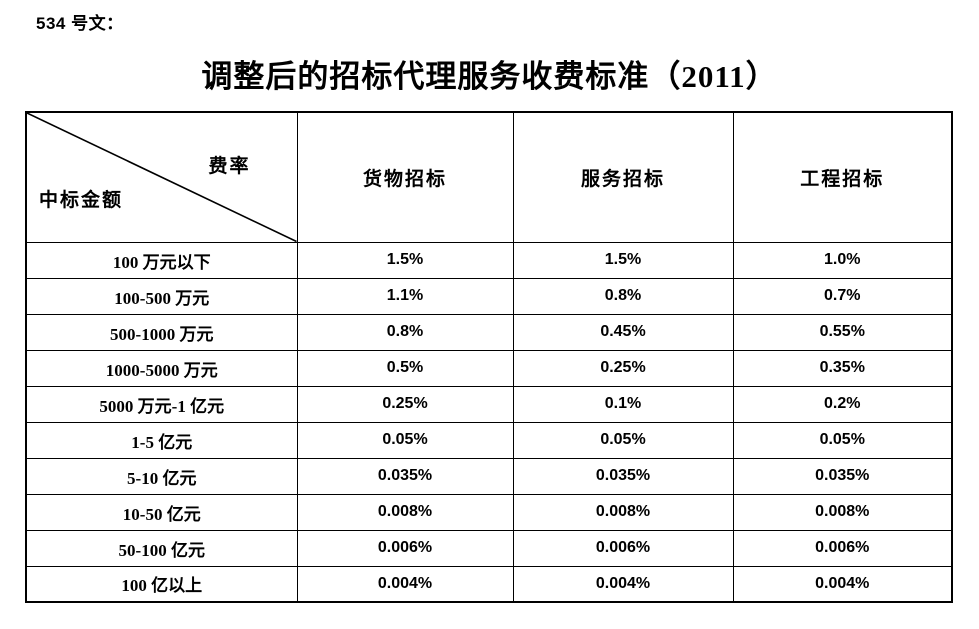 The image size is (979, 629). I want to click on row-label-amount-tier: 500-1000 万元, so click(161, 332).